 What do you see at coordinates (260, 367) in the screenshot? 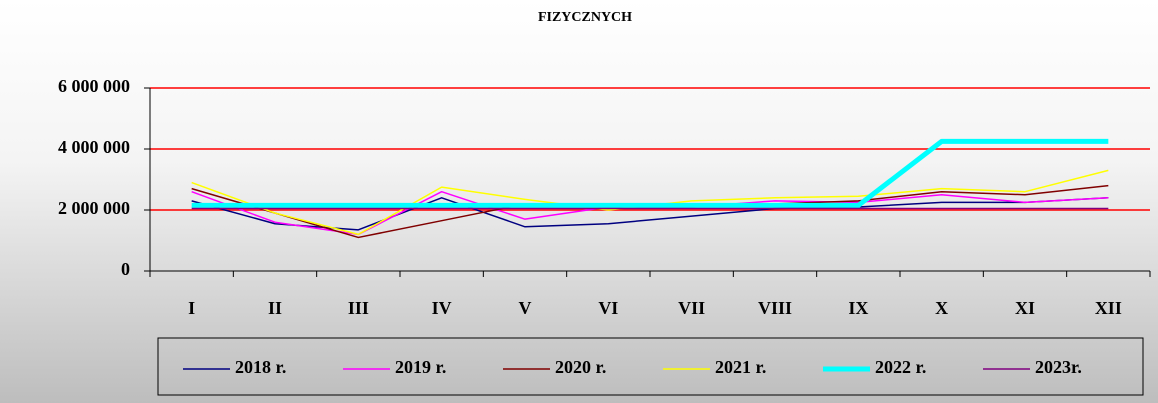
I see `legend-label: 2018 r.` at bounding box center [260, 367].